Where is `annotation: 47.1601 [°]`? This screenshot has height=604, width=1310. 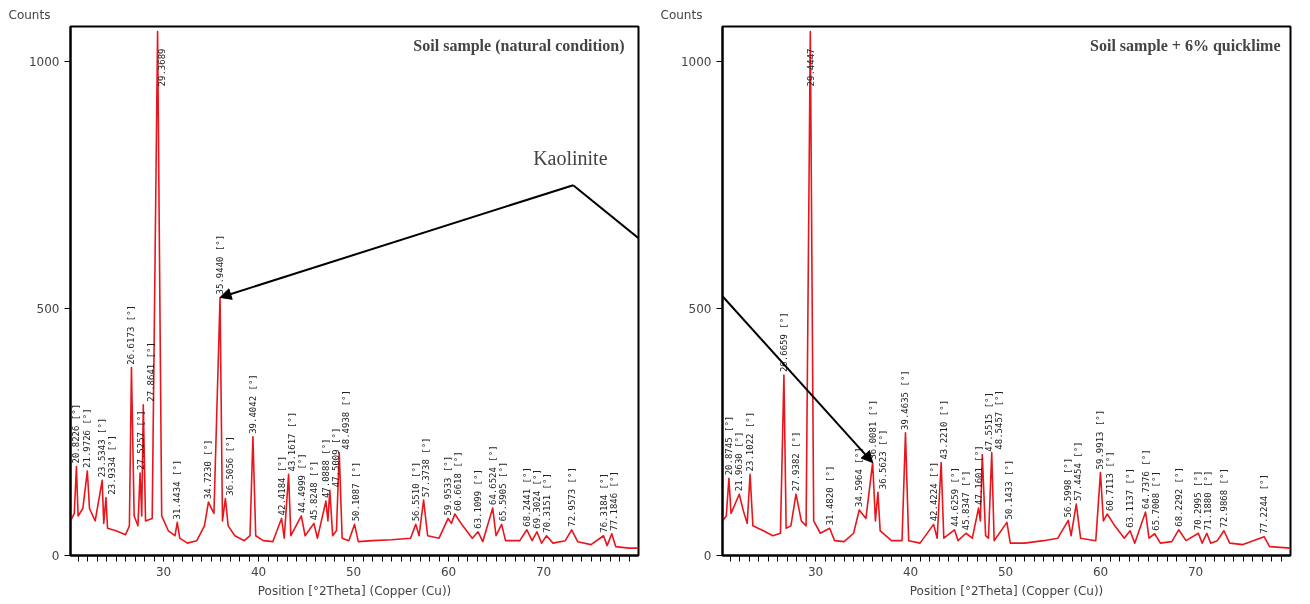
annotation: 47.1601 [°] is located at coordinates (978, 475).